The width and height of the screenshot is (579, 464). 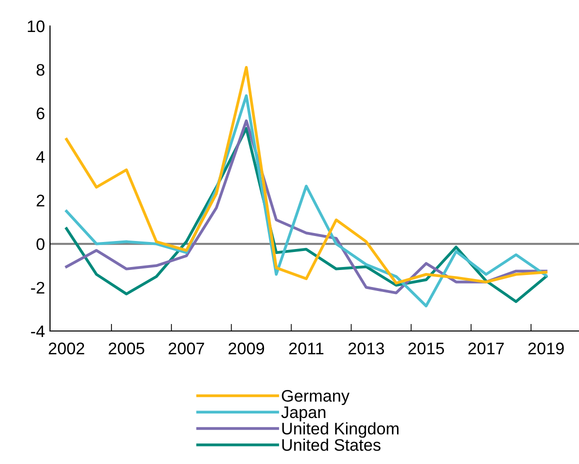 I want to click on x-tick-label: 2015, so click(x=426, y=348).